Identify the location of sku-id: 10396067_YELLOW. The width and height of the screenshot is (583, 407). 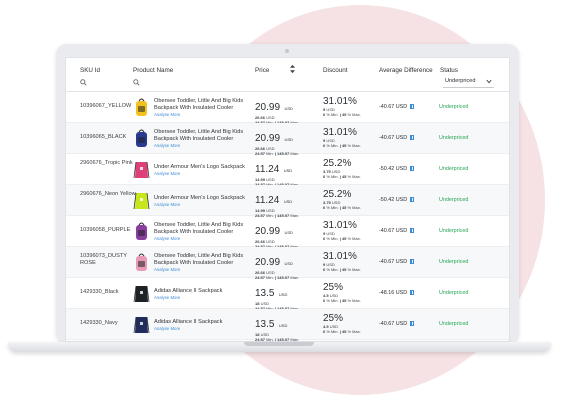
(106, 106).